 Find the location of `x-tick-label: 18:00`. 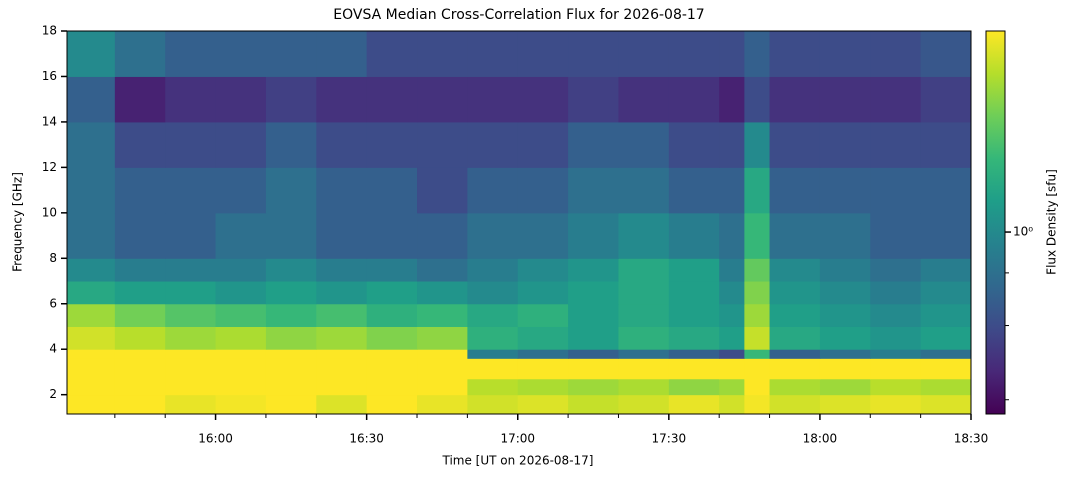

x-tick-label: 18:00 is located at coordinates (820, 439).